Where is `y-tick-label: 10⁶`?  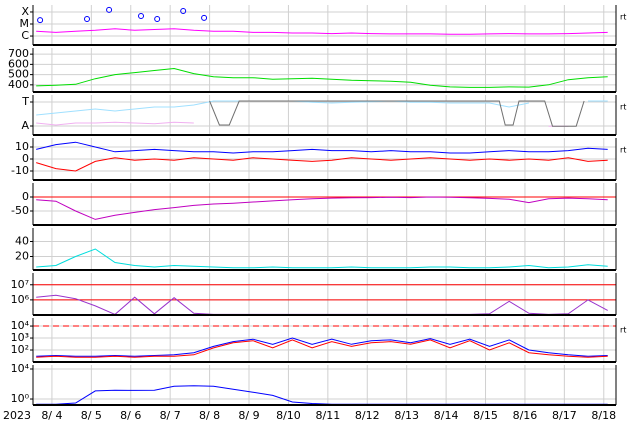
y-tick-label: 10⁶ is located at coordinates (20, 299).